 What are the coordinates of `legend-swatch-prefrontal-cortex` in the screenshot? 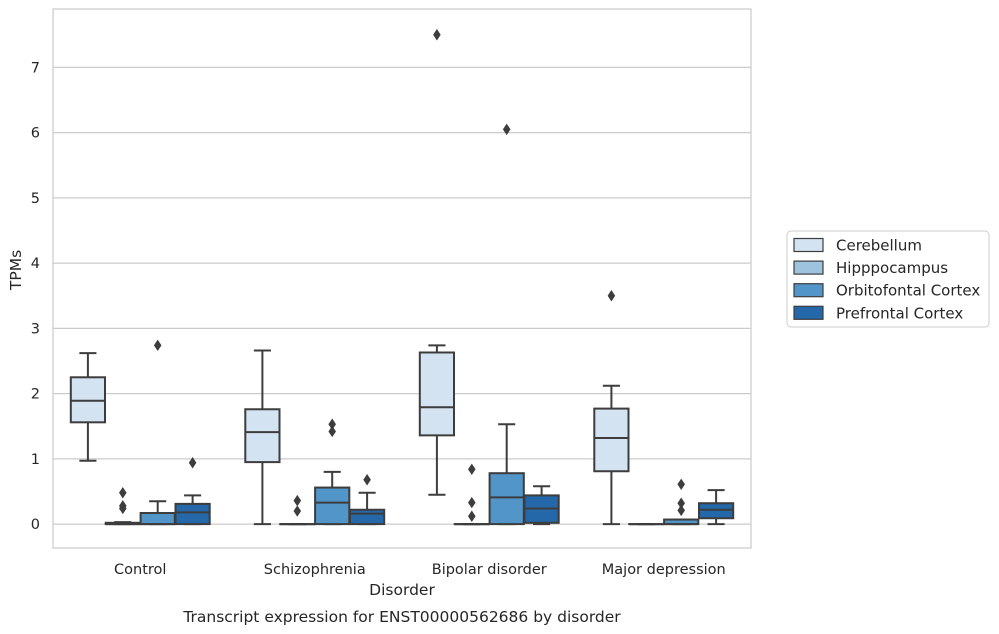 It's located at (808, 312).